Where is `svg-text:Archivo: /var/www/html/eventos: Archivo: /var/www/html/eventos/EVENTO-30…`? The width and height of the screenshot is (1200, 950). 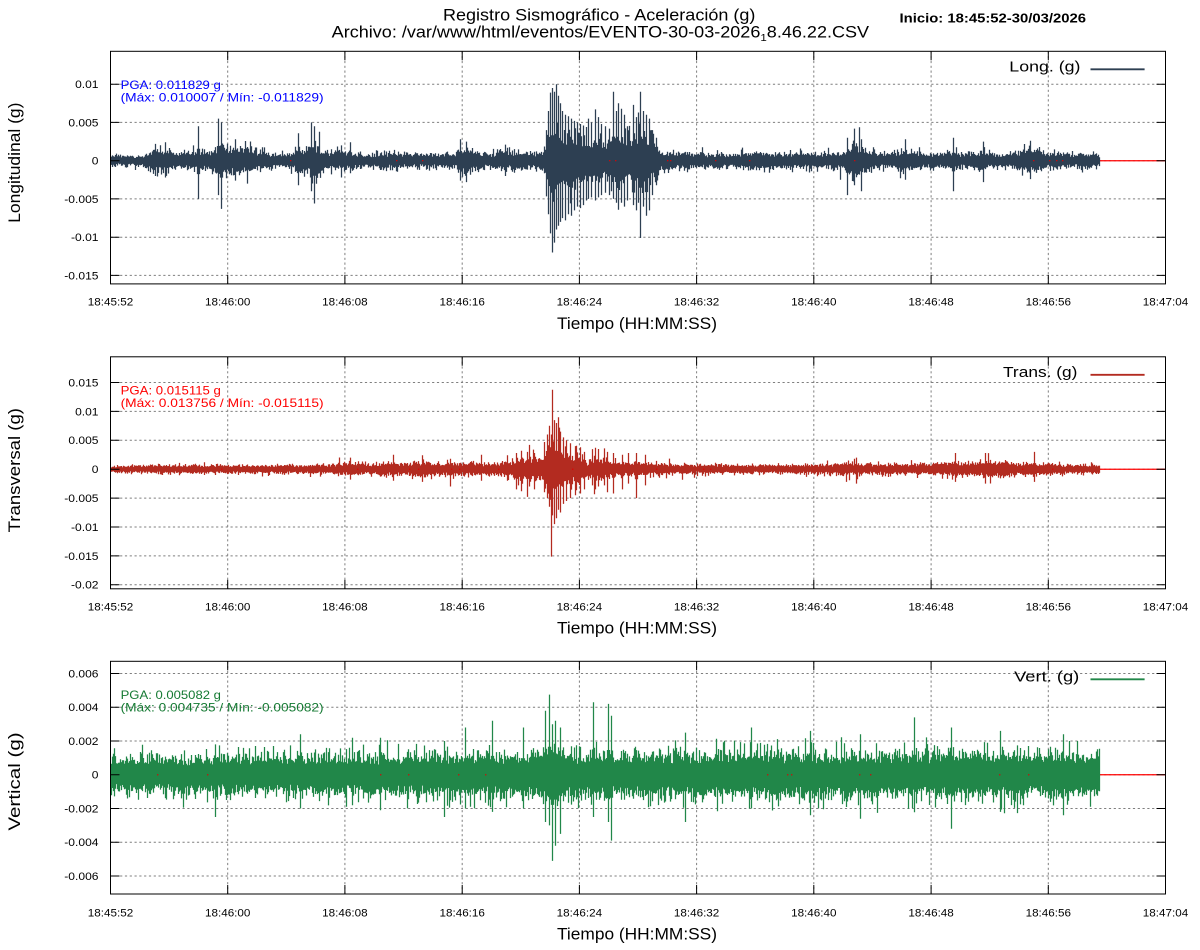 svg-text:Archivo: /var/www/html/eventos: Archivo: /var/www/html/eventos/EVENTO-30… is located at coordinates (600, 33).